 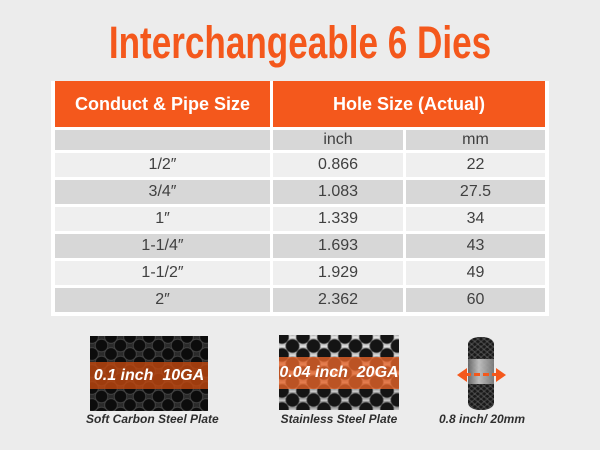 What do you see at coordinates (162, 300) in the screenshot?
I see `table-row-size: 2″` at bounding box center [162, 300].